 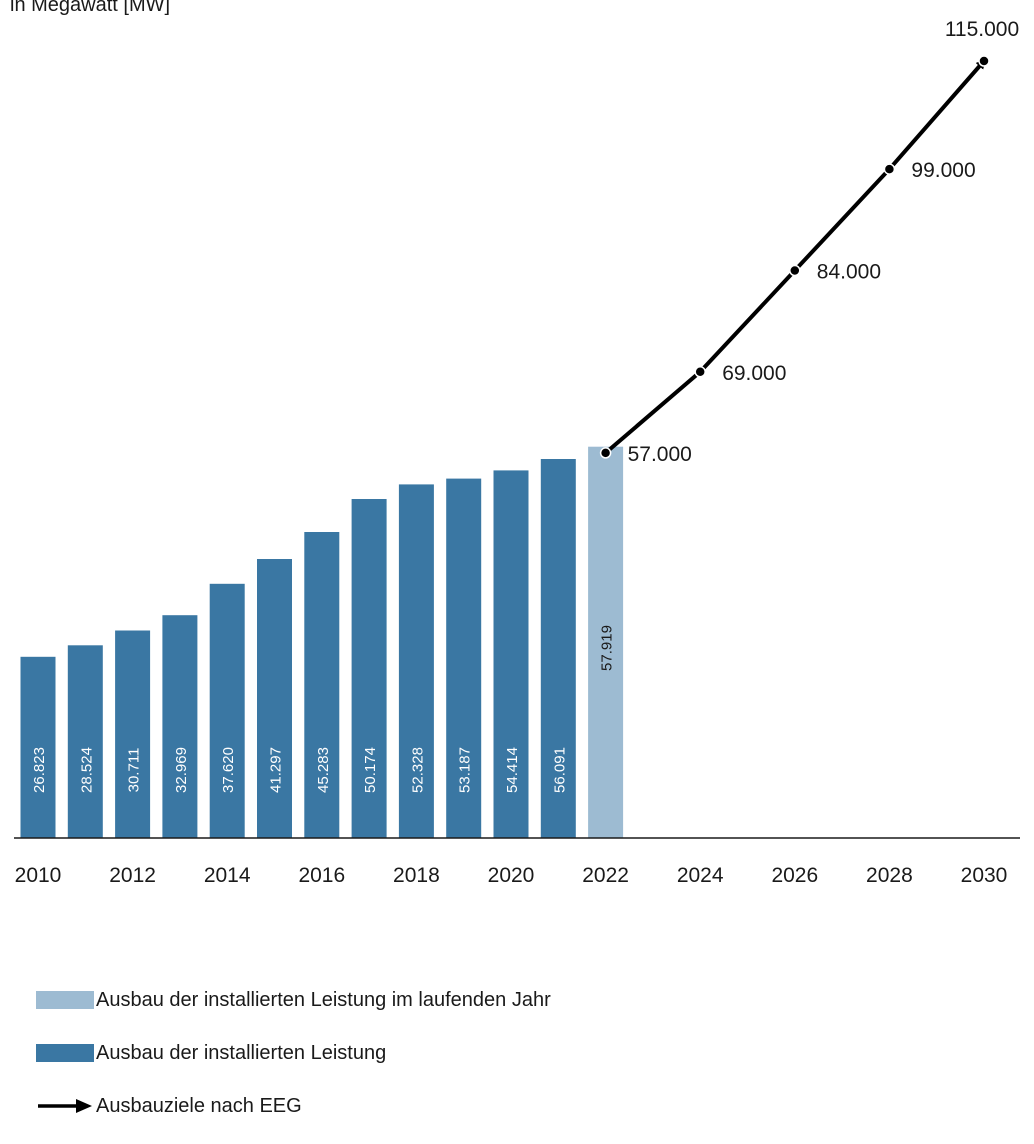 I want to click on target-label-2030: 115.000, so click(x=982, y=29).